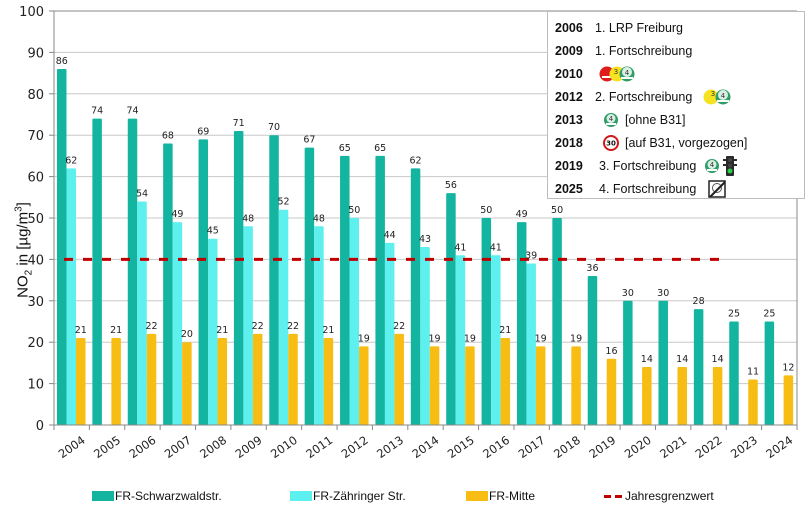  Describe the element at coordinates (35, 53) in the screenshot. I see `y-tick-label: 90` at that location.